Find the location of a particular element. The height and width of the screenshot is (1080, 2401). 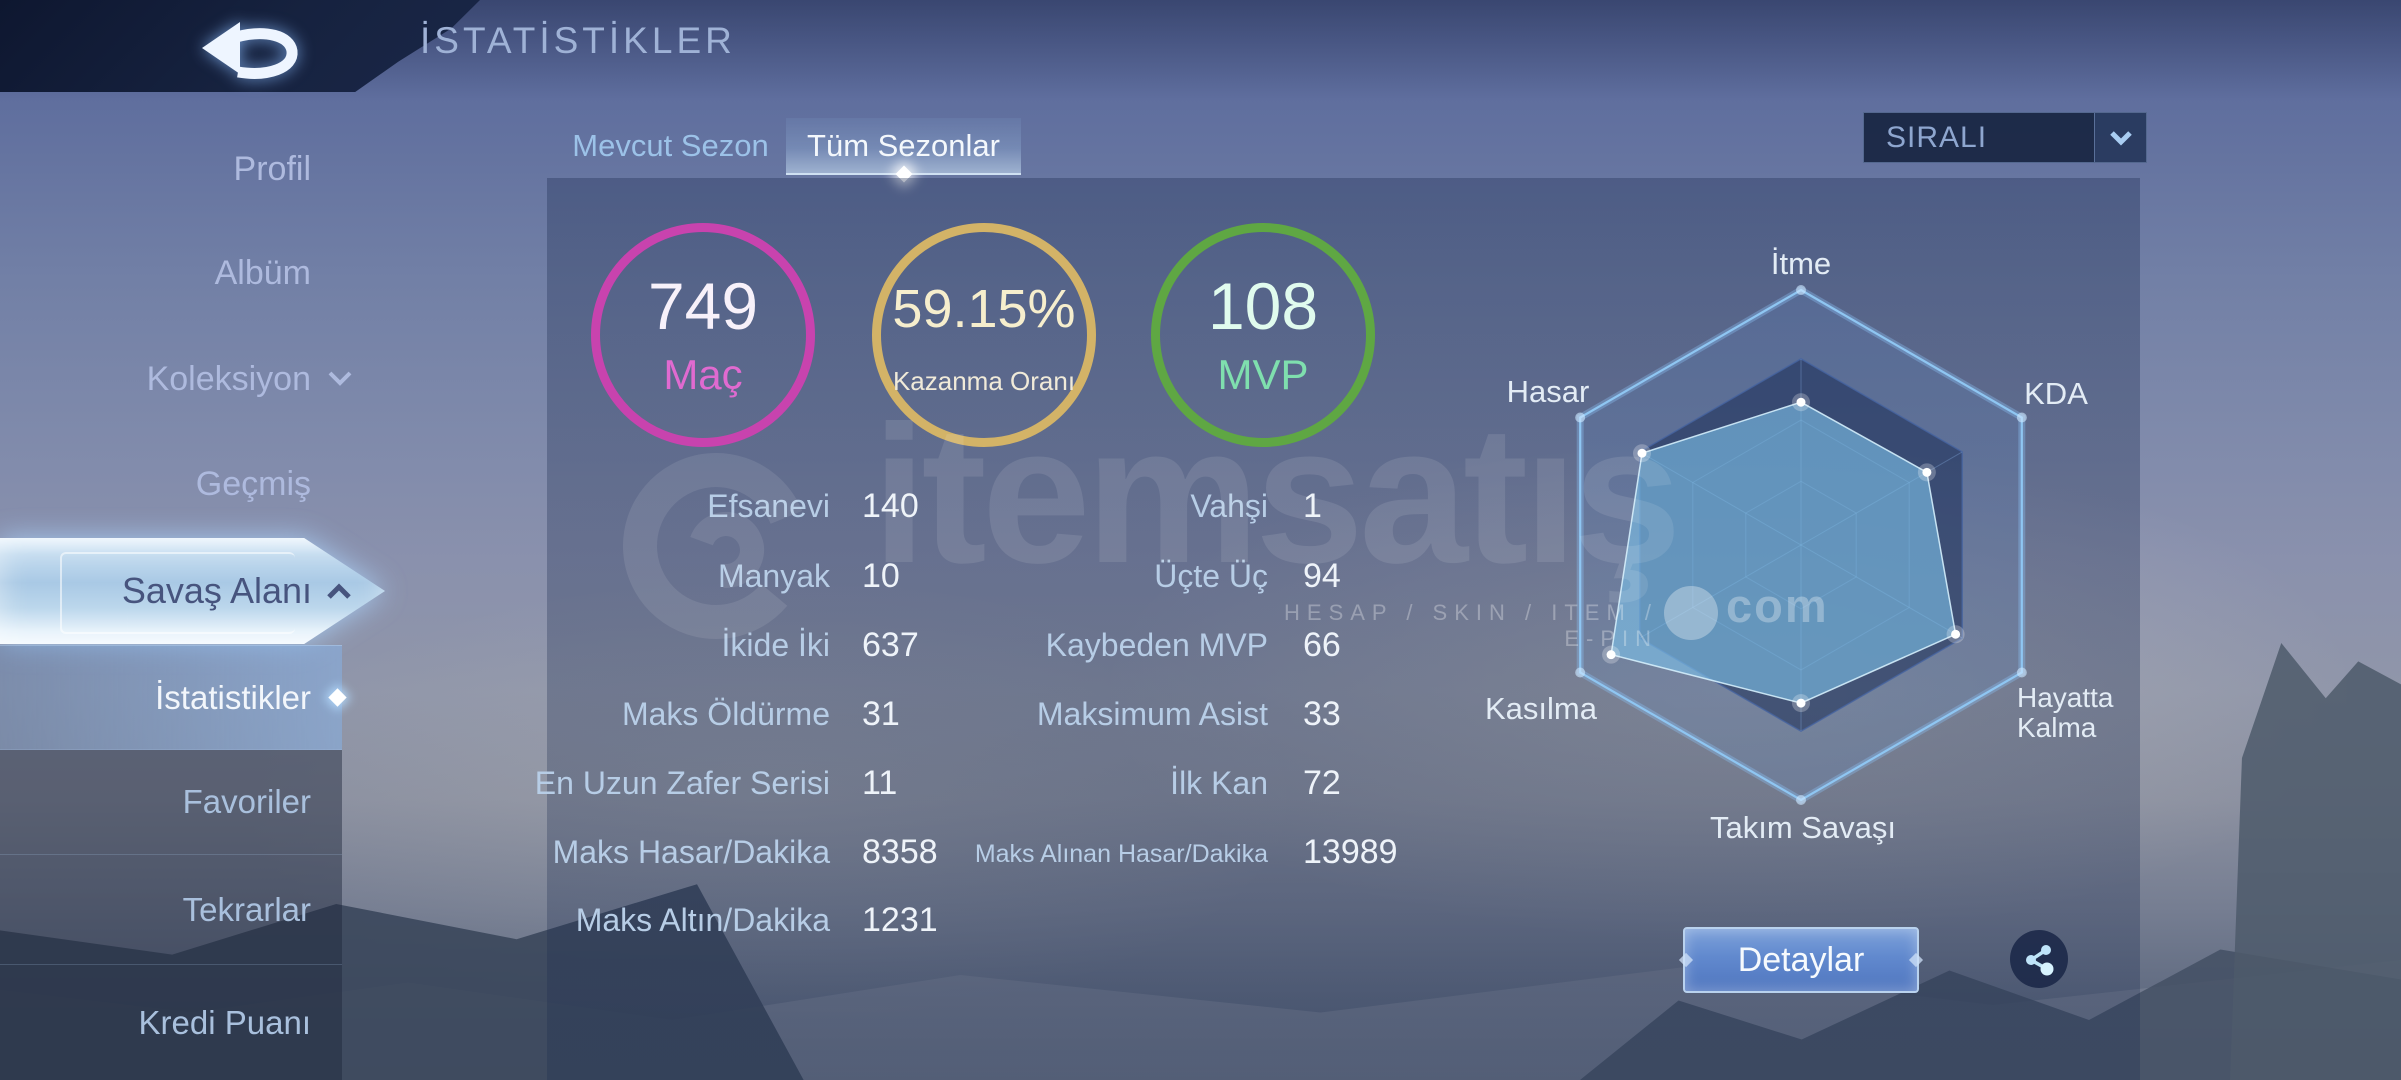

subitem-label: İstatistikler is located at coordinates (233, 697).